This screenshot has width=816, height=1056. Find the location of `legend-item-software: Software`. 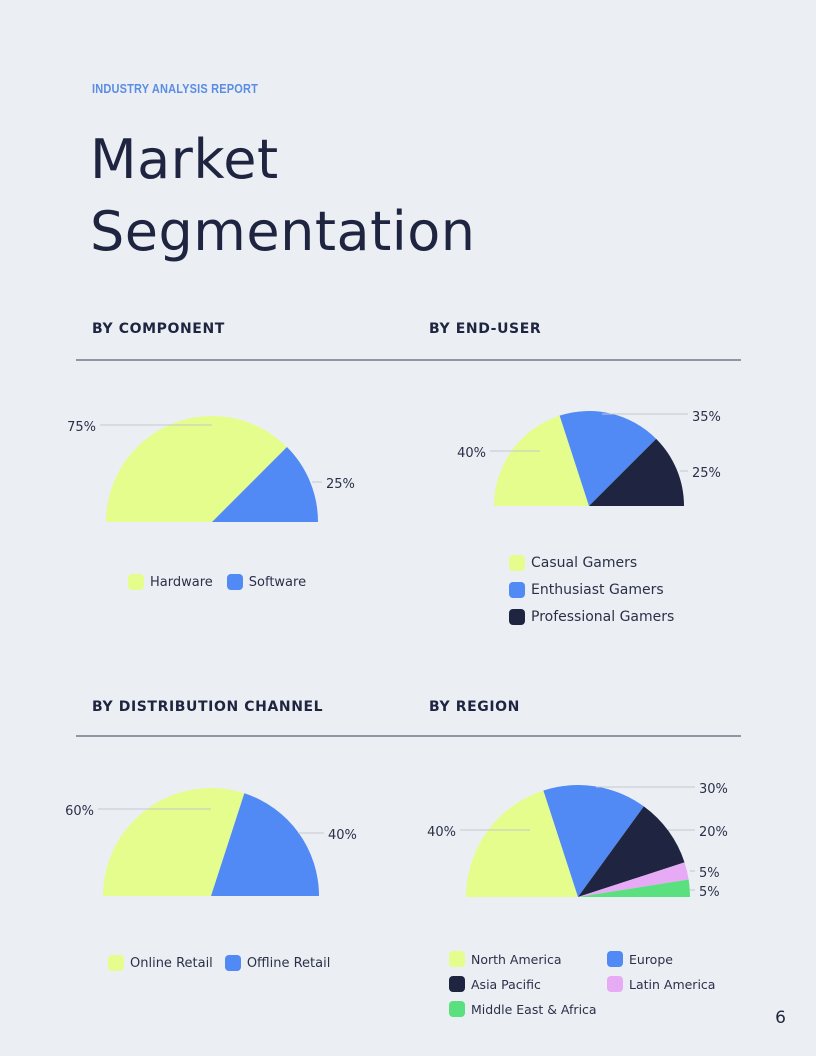

legend-item-software: Software is located at coordinates (266, 582).